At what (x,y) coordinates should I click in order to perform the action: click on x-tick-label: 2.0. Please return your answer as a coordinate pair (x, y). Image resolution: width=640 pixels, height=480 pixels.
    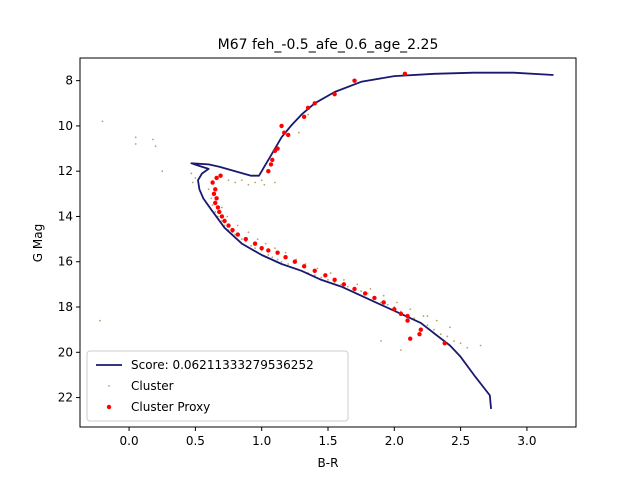
    Looking at the image, I should click on (394, 441).